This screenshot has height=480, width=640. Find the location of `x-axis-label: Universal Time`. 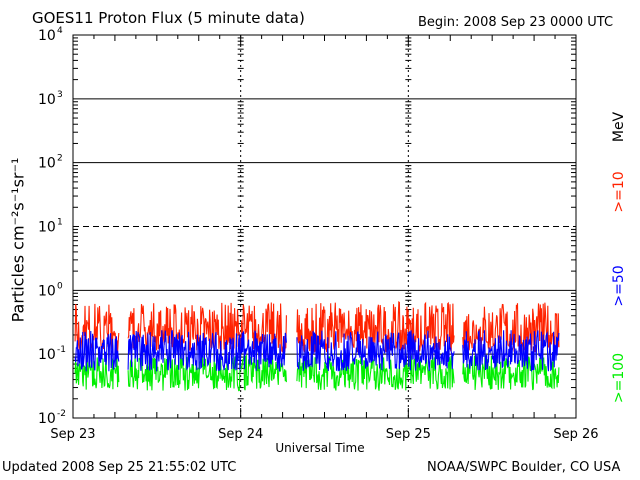

x-axis-label: Universal Time is located at coordinates (320, 448).